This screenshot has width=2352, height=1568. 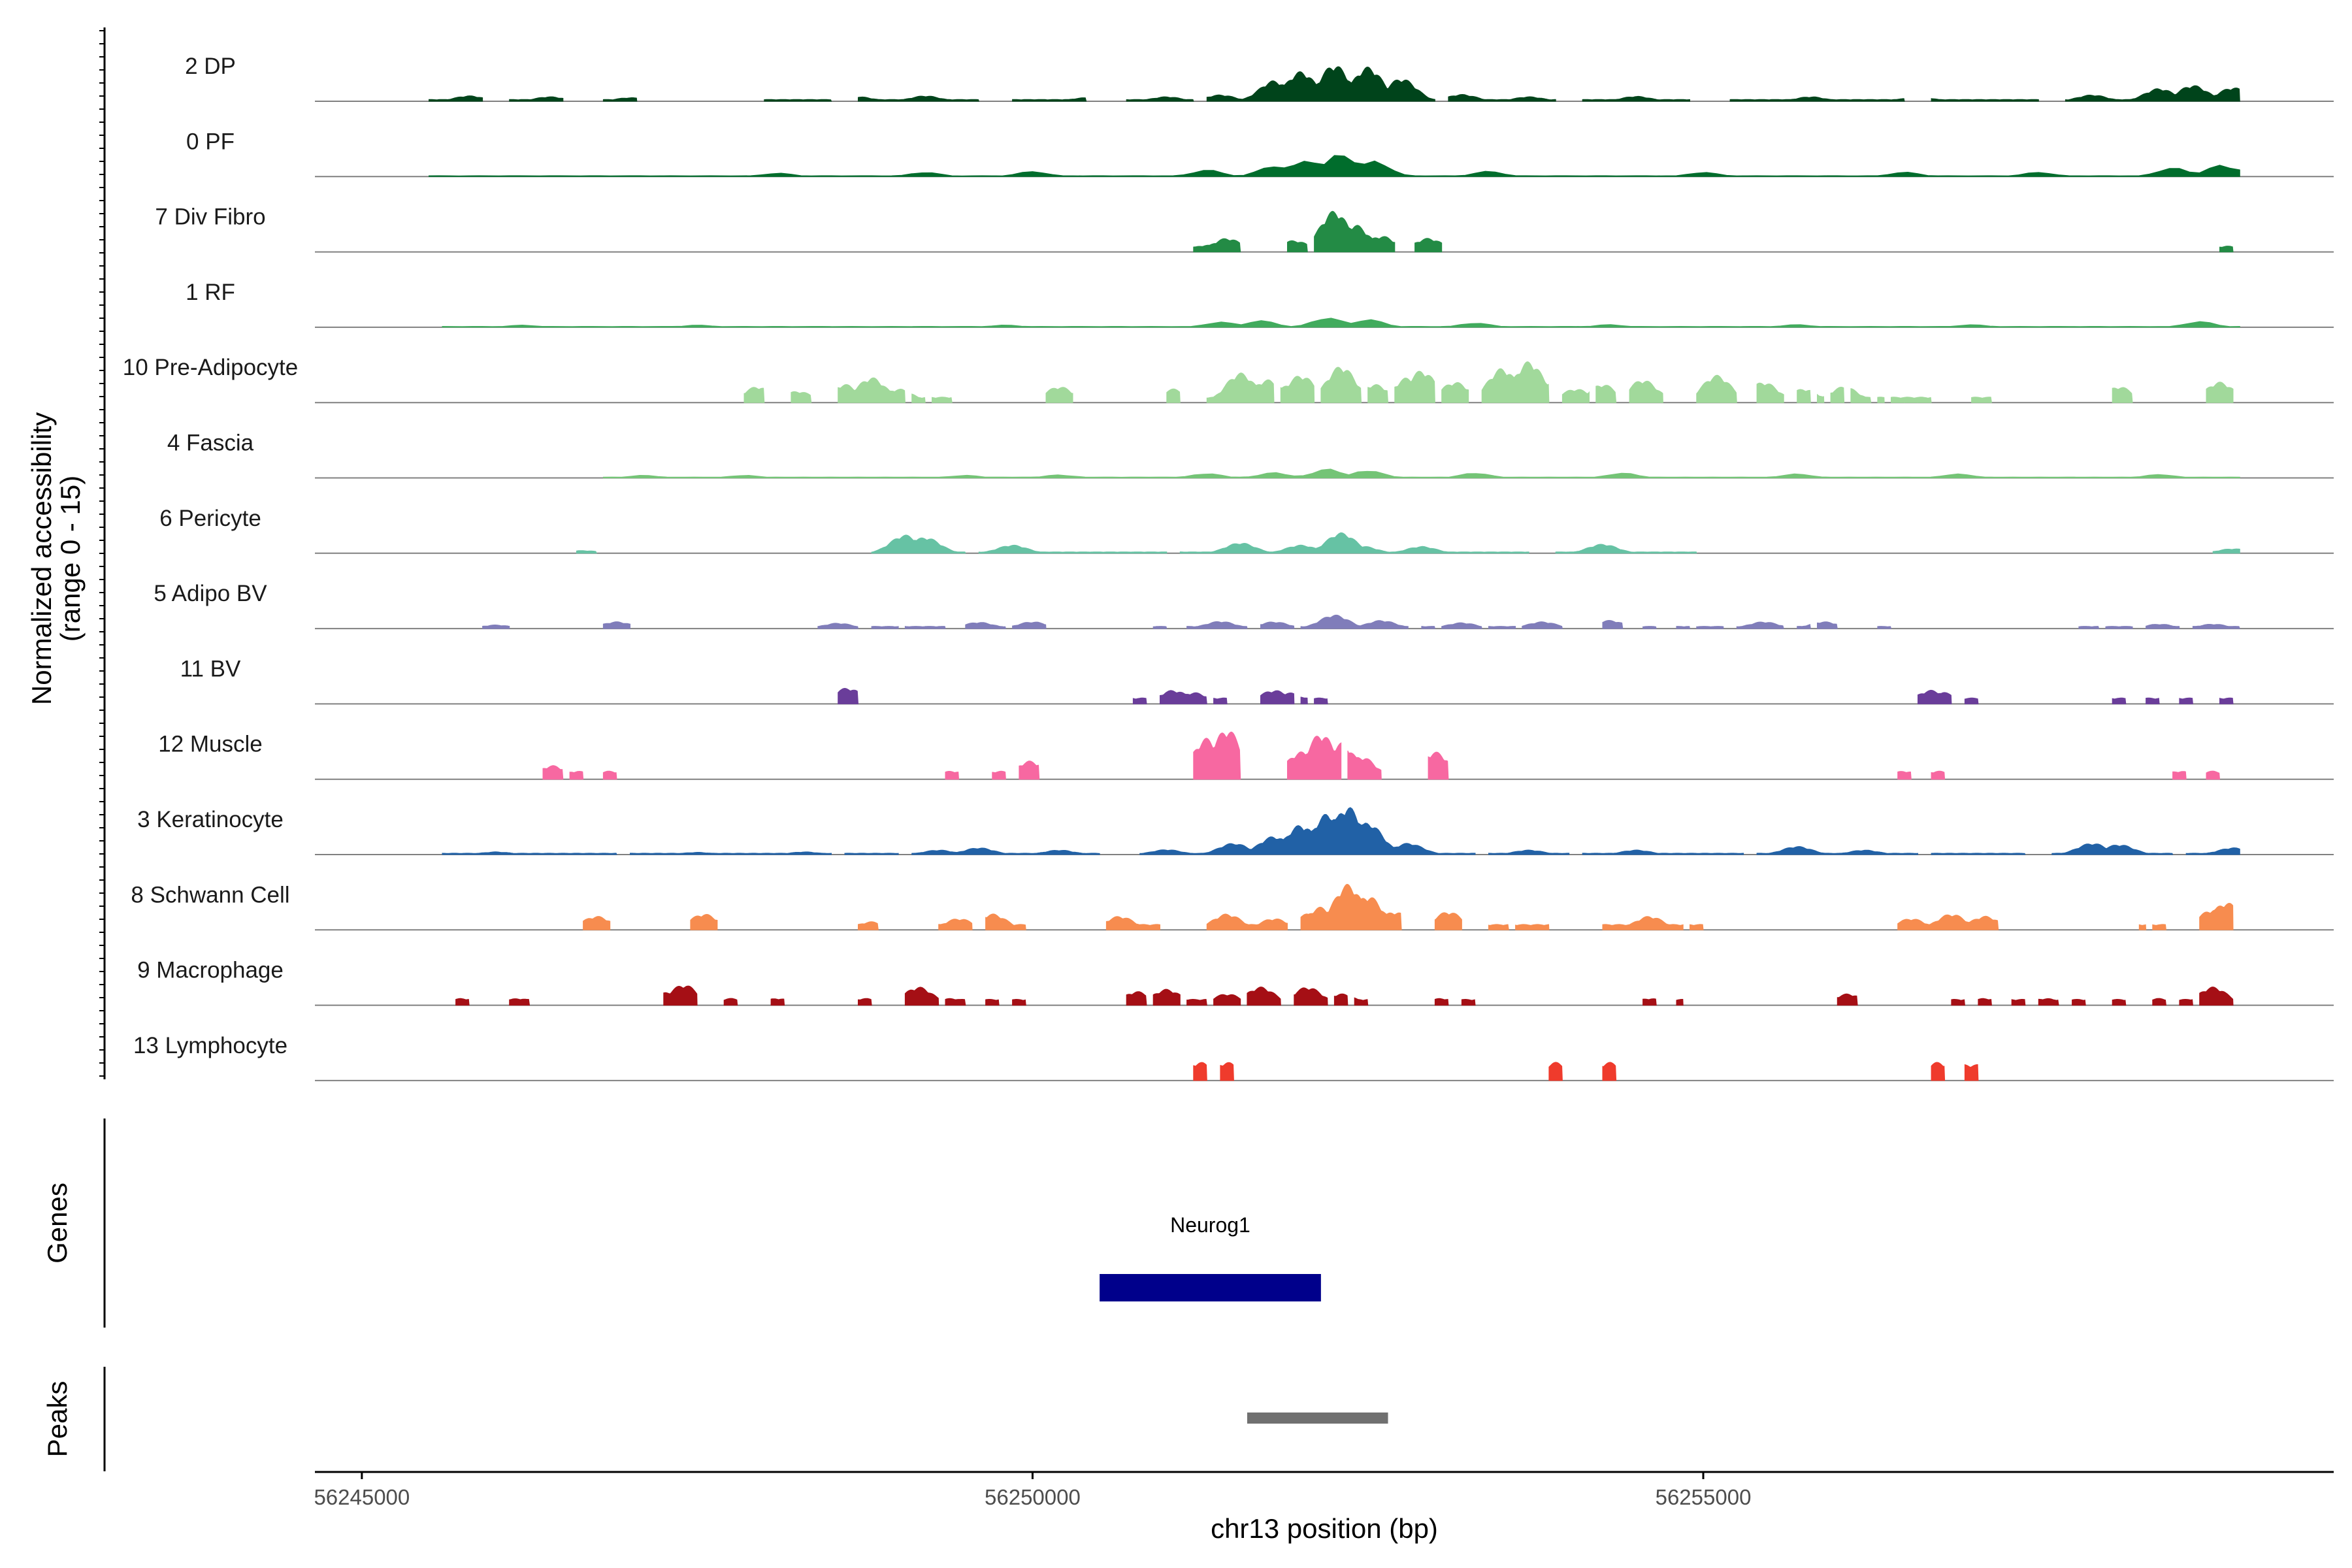 What do you see at coordinates (362, 1497) in the screenshot?
I see `x-tick-label: 56245000` at bounding box center [362, 1497].